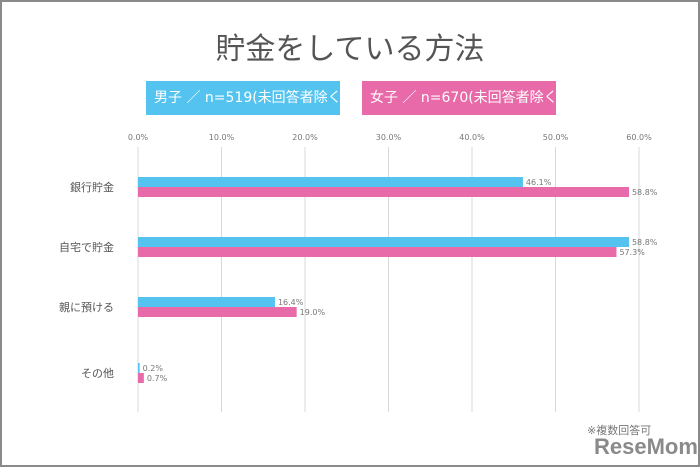 The image size is (700, 467). I want to click on resemom-logo: ReseMom, so click(646, 446).